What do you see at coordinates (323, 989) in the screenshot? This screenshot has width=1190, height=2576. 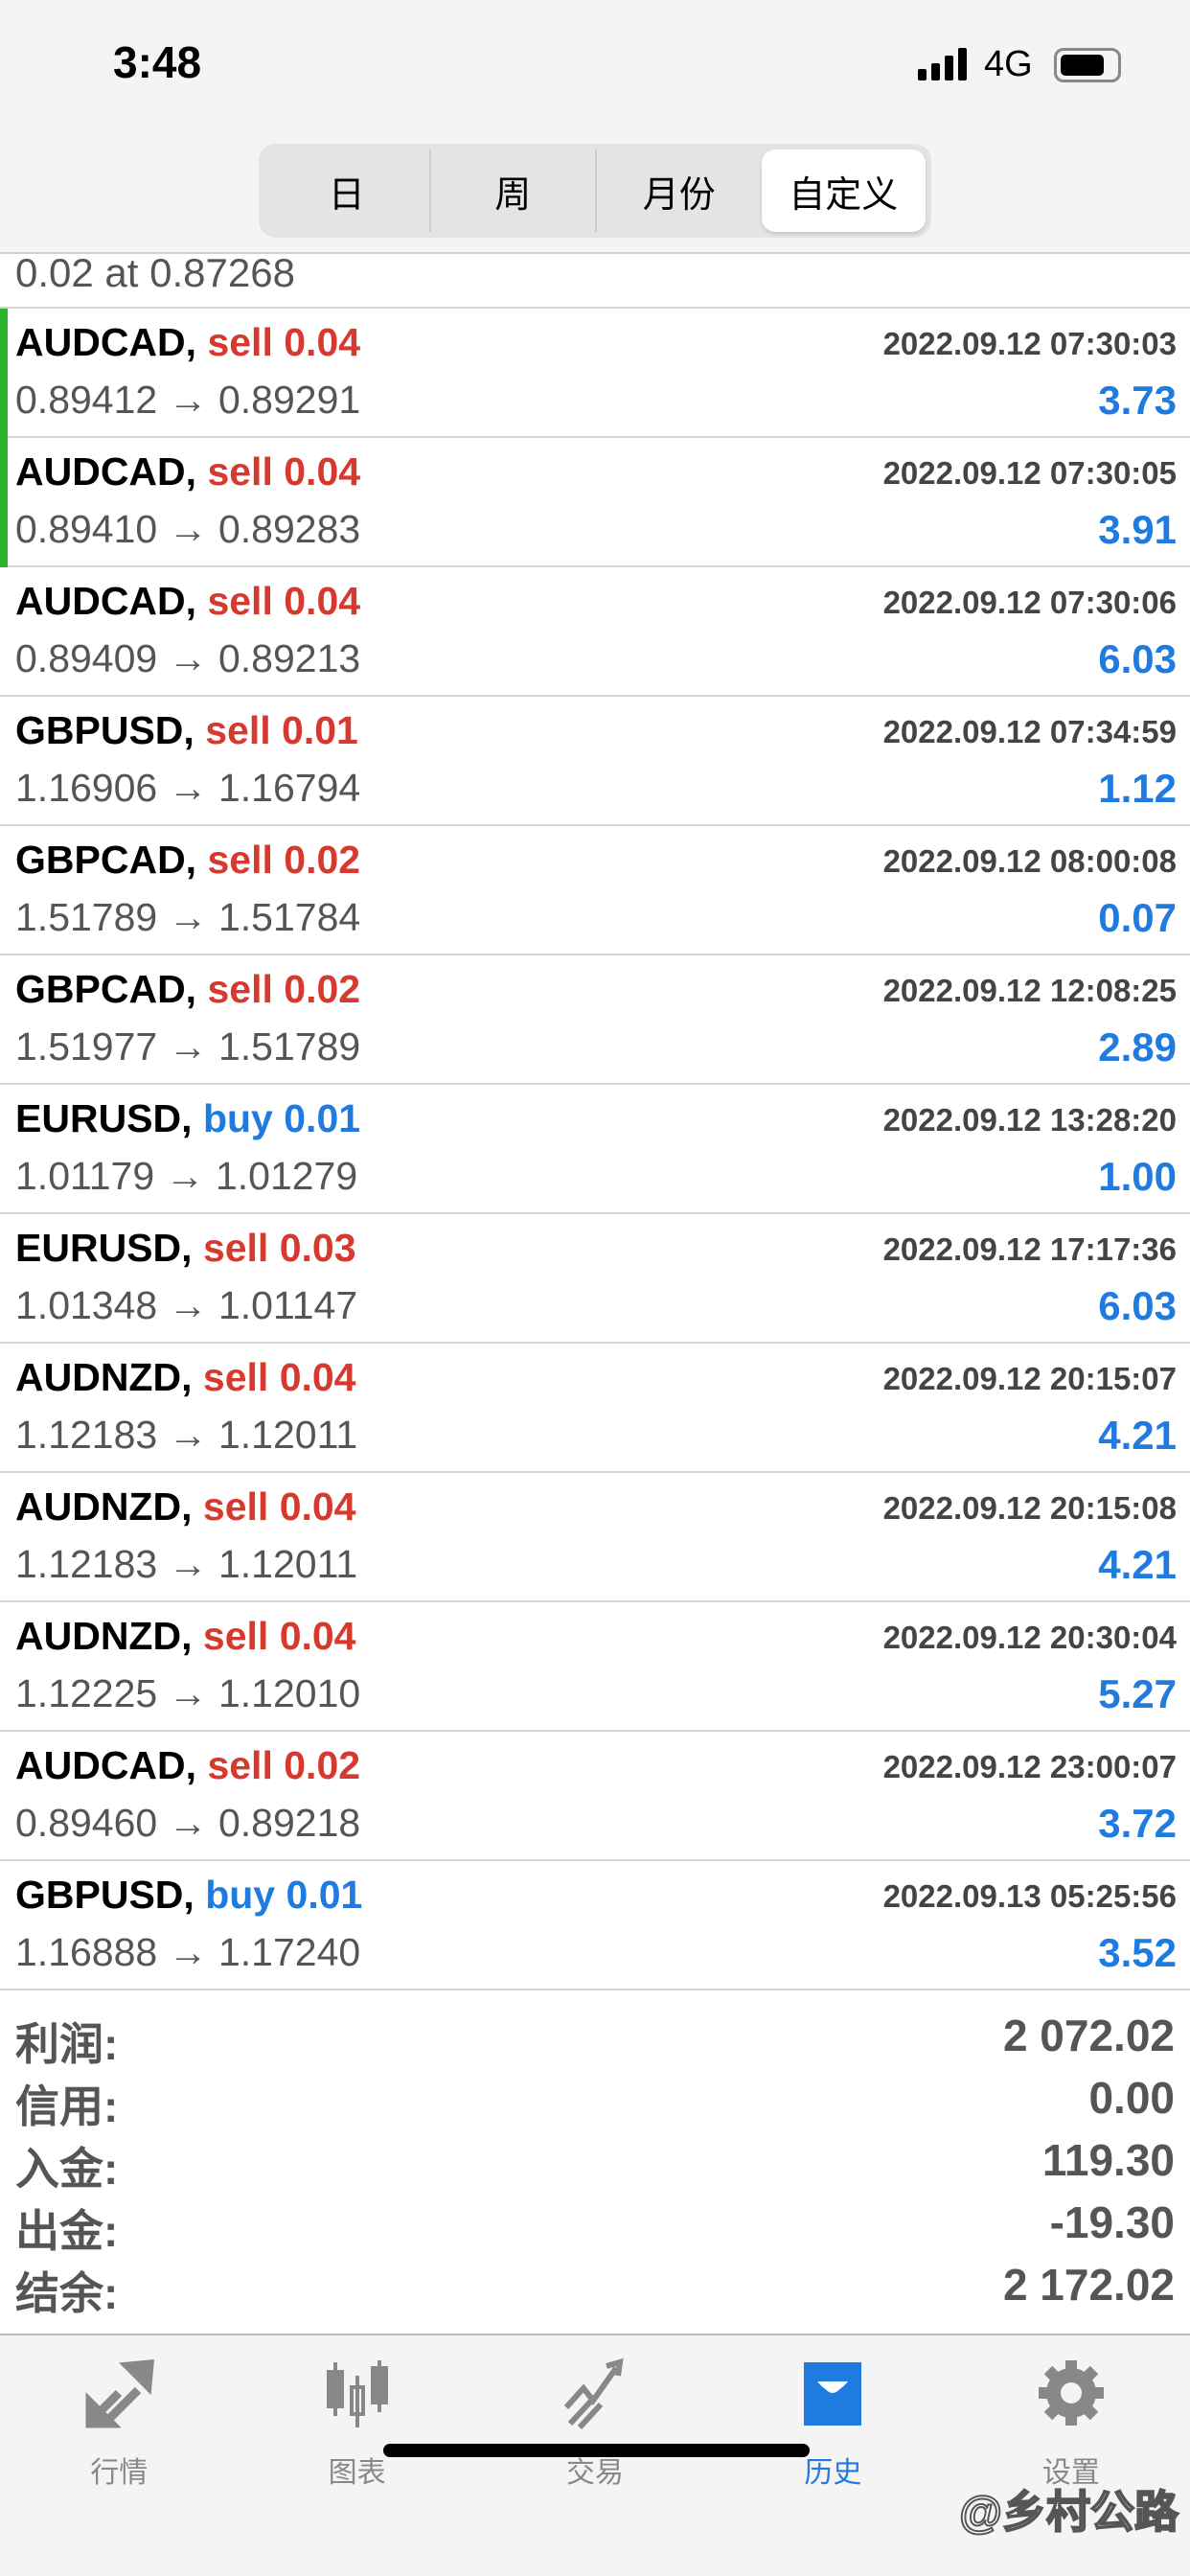 I see `deal-volume: 0.02` at bounding box center [323, 989].